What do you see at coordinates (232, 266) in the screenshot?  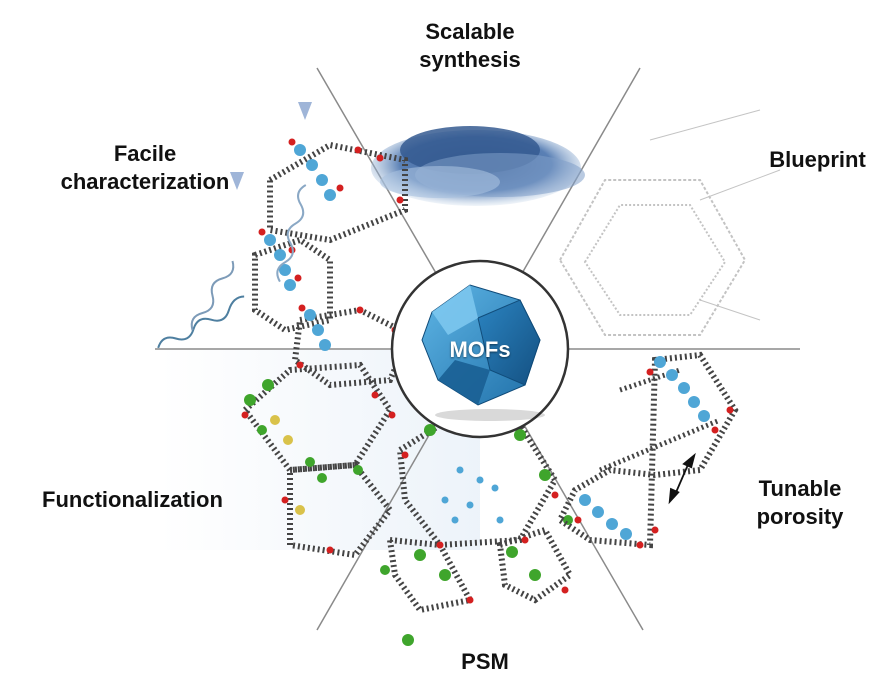 I see `characterization-waves` at bounding box center [232, 266].